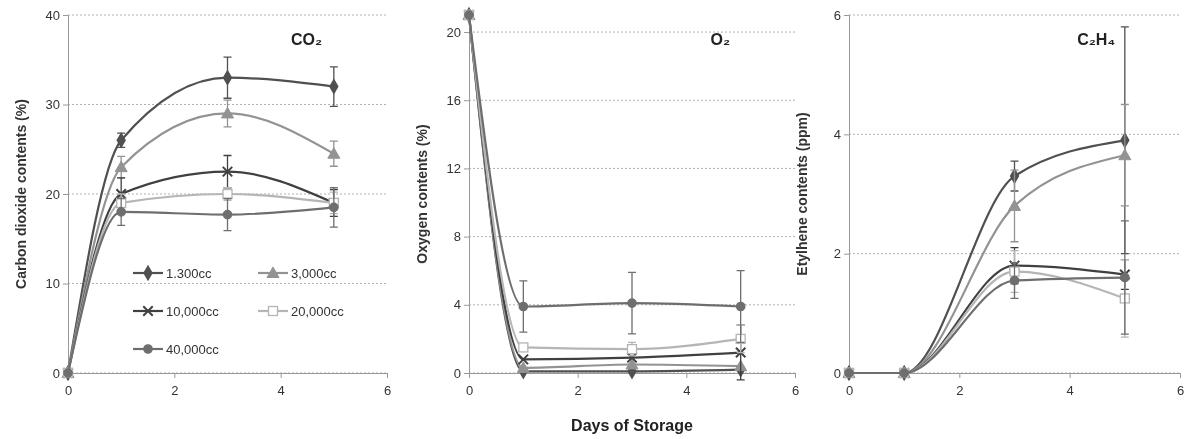 The height and width of the screenshot is (439, 1200). What do you see at coordinates (837, 15) in the screenshot?
I see `y-tick-label: 6` at bounding box center [837, 15].